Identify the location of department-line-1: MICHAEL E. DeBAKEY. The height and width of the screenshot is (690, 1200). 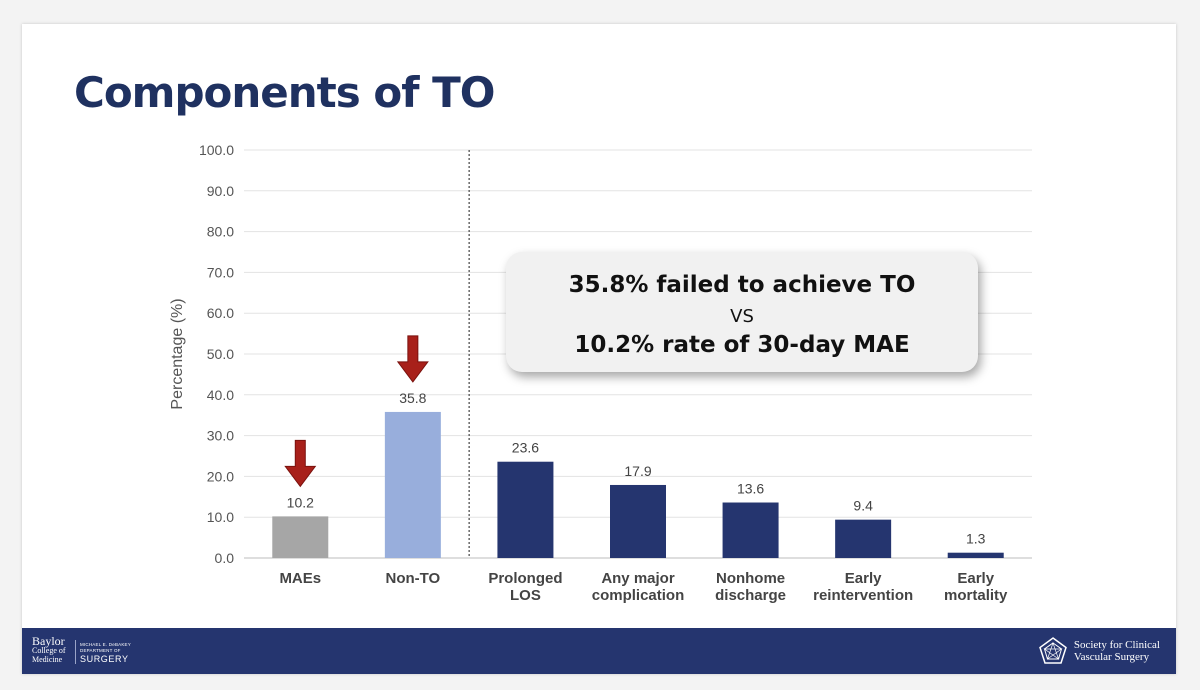
(105, 644).